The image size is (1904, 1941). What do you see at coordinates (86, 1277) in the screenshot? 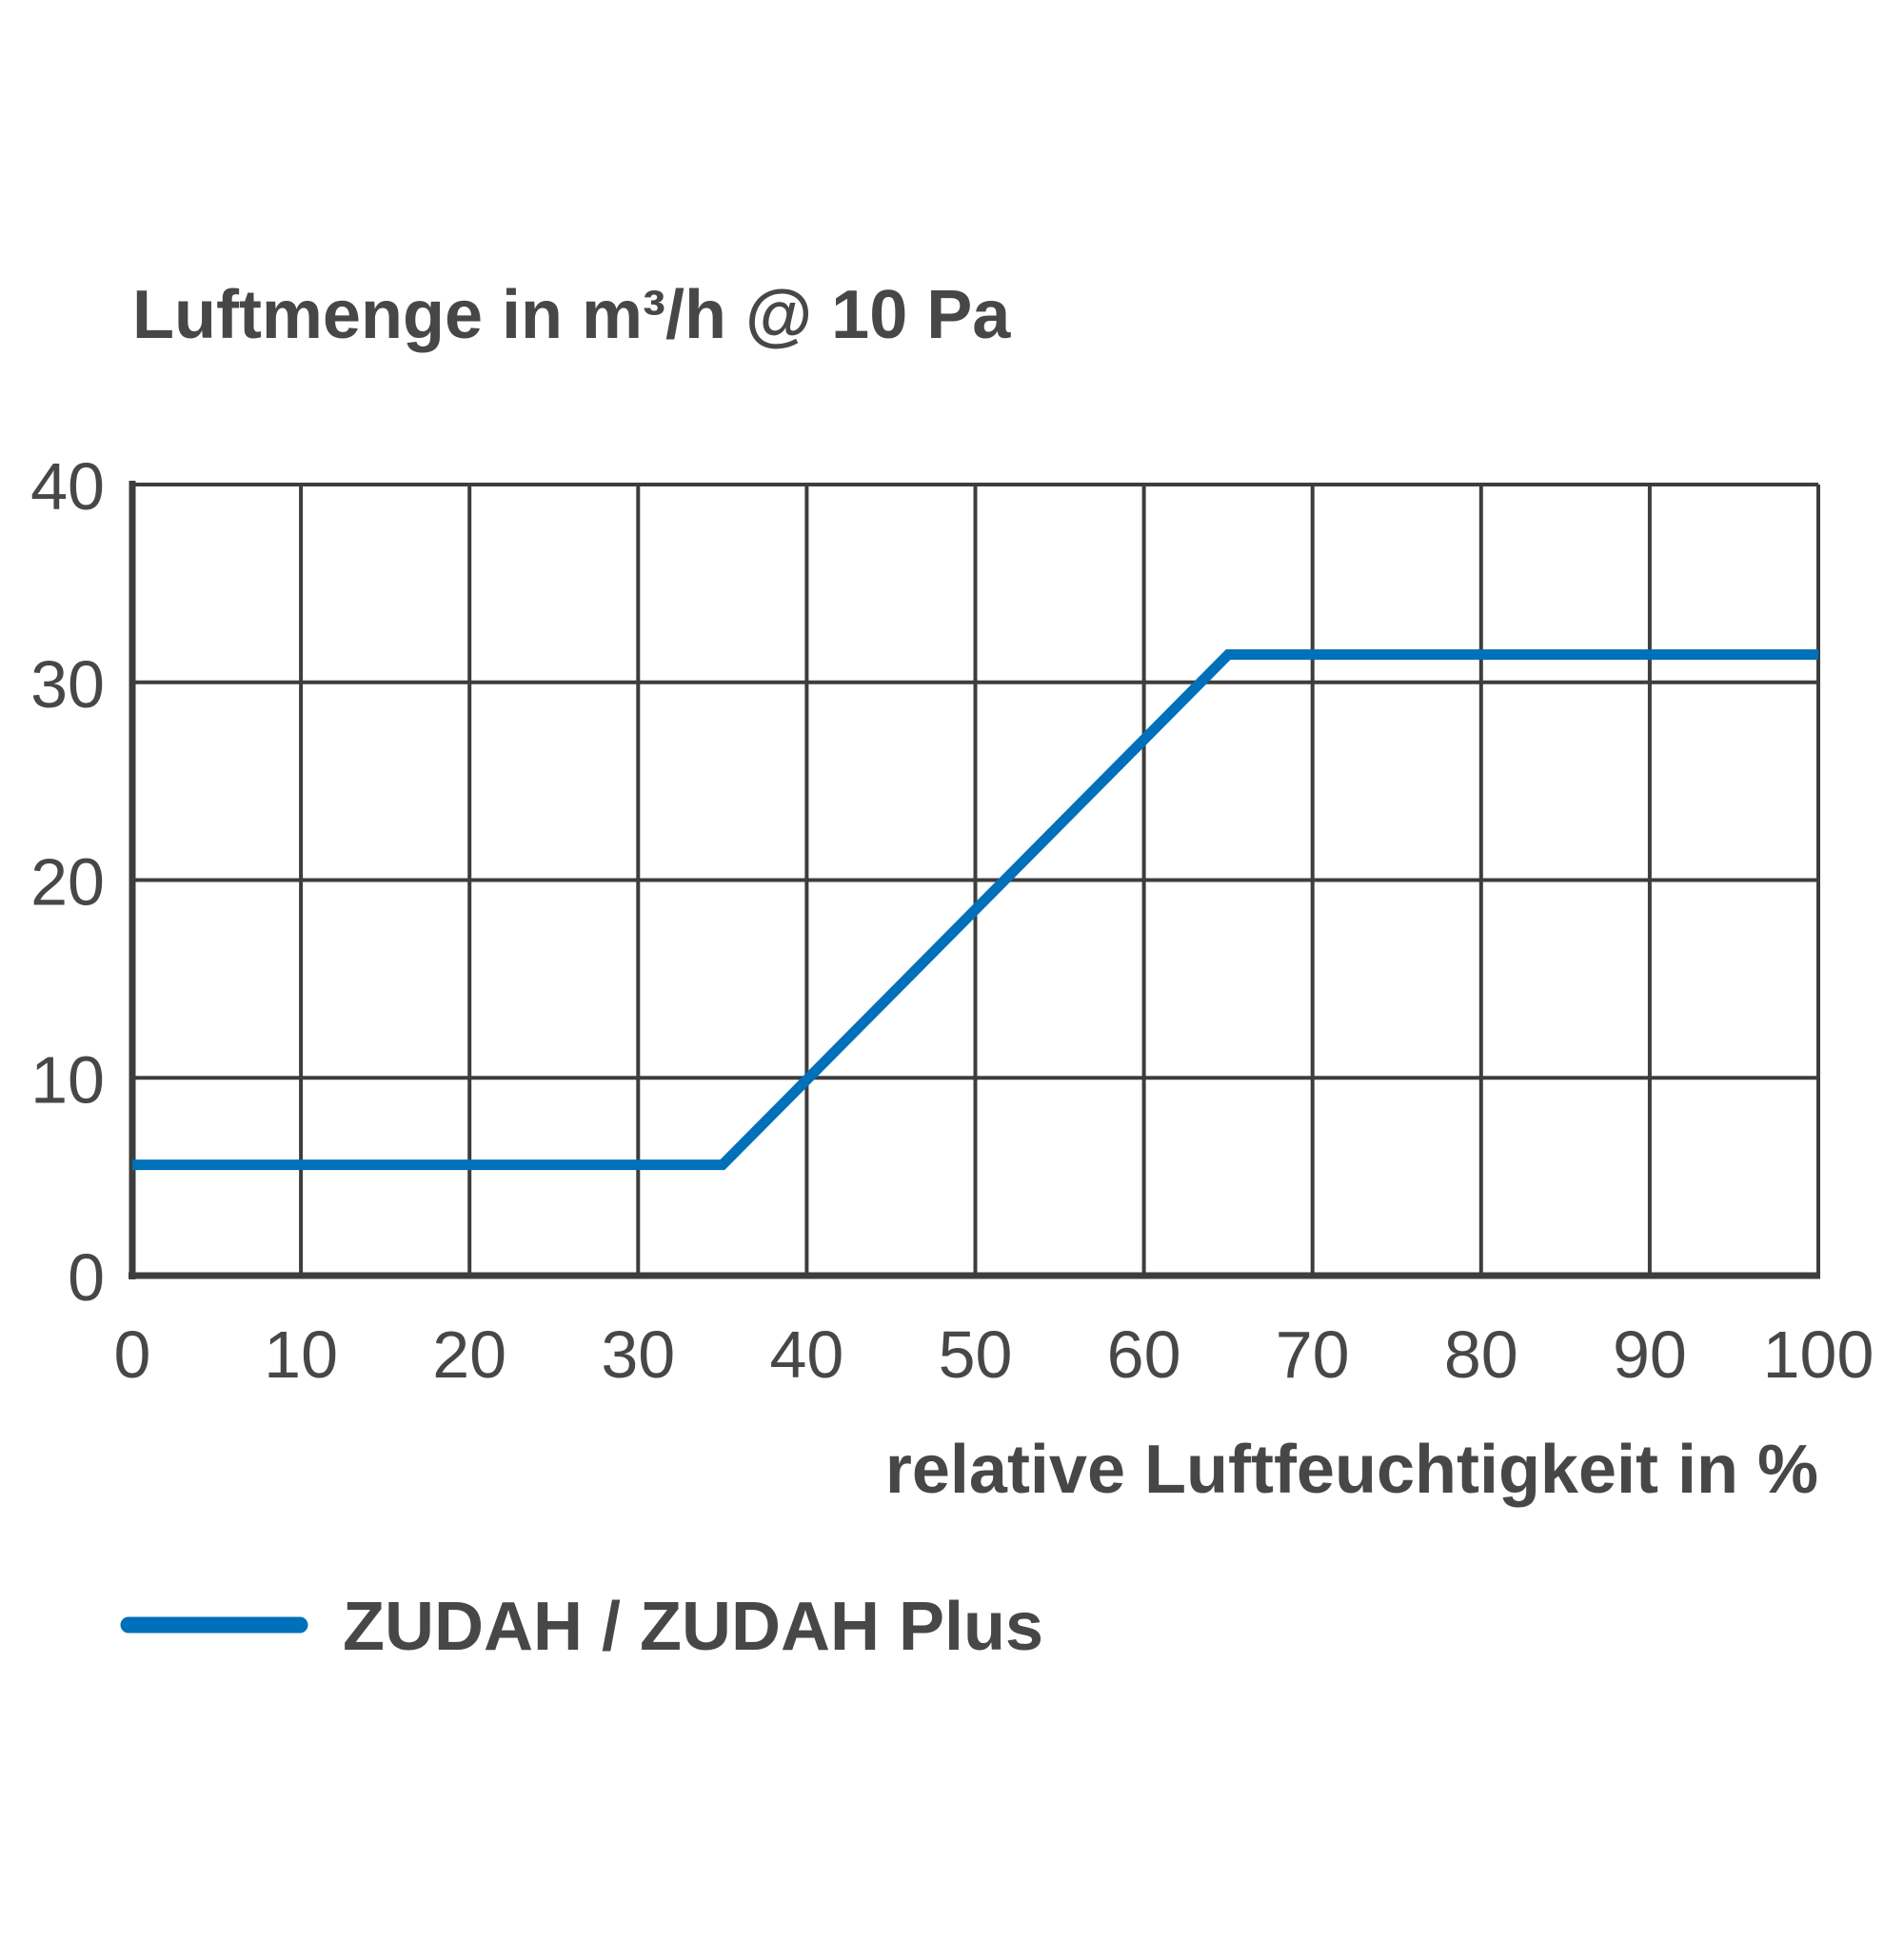
I see `y-tick-label: 0` at bounding box center [86, 1277].